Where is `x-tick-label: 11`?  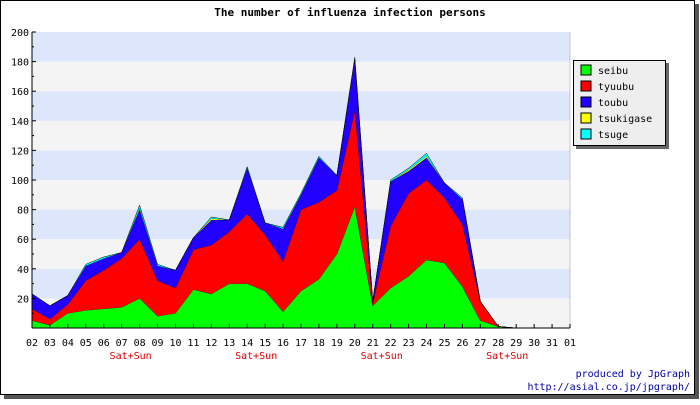
x-tick-label: 11 is located at coordinates (193, 343).